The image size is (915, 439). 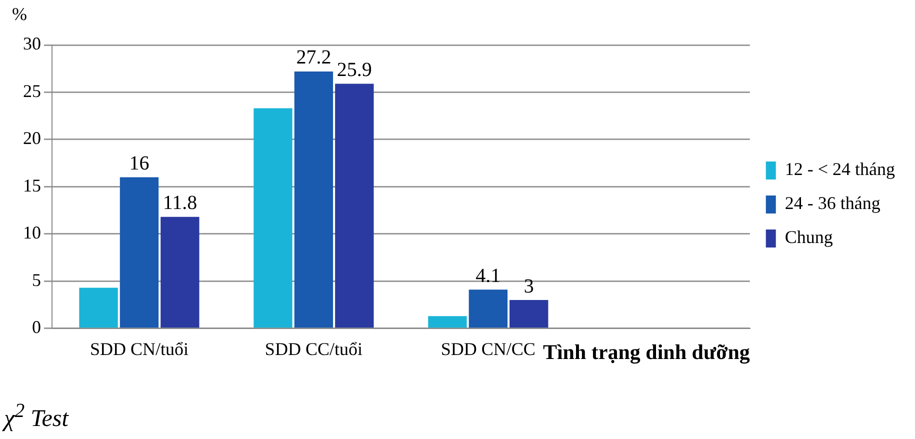 What do you see at coordinates (180, 203) in the screenshot?
I see `data-label: 11.8` at bounding box center [180, 203].